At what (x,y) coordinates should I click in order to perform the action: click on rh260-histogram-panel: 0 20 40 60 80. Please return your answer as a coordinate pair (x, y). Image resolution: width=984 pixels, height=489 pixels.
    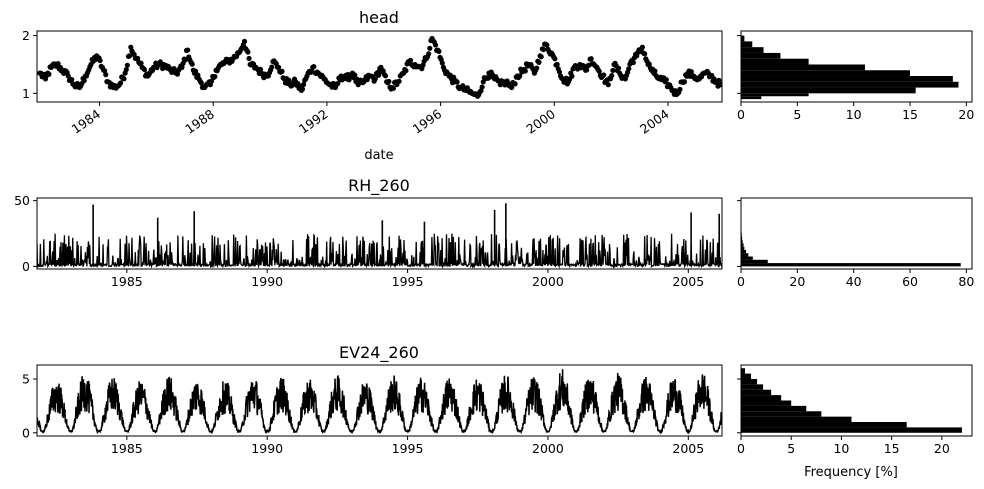
    Looking at the image, I should click on (855, 243).